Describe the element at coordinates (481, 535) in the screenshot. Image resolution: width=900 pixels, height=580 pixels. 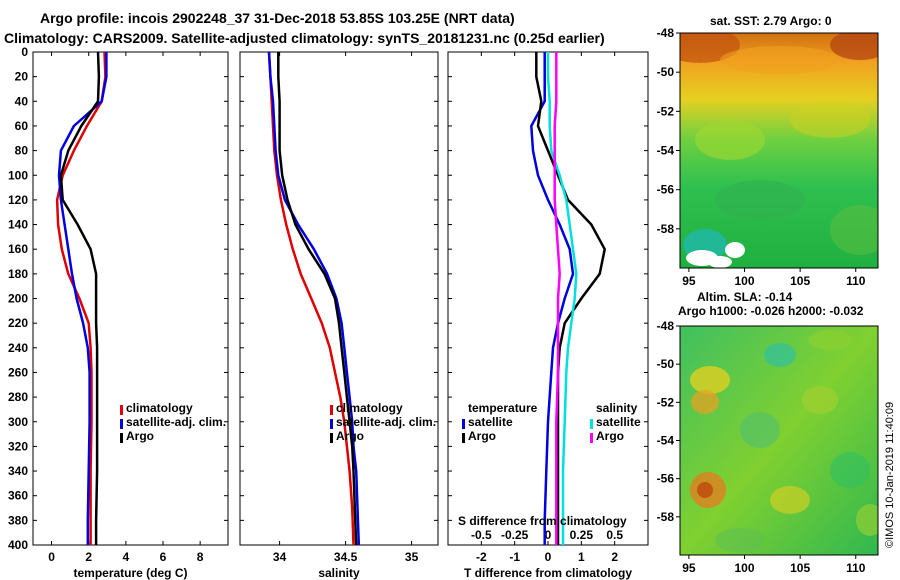
I see `top-tick-label: -0.5` at that location.